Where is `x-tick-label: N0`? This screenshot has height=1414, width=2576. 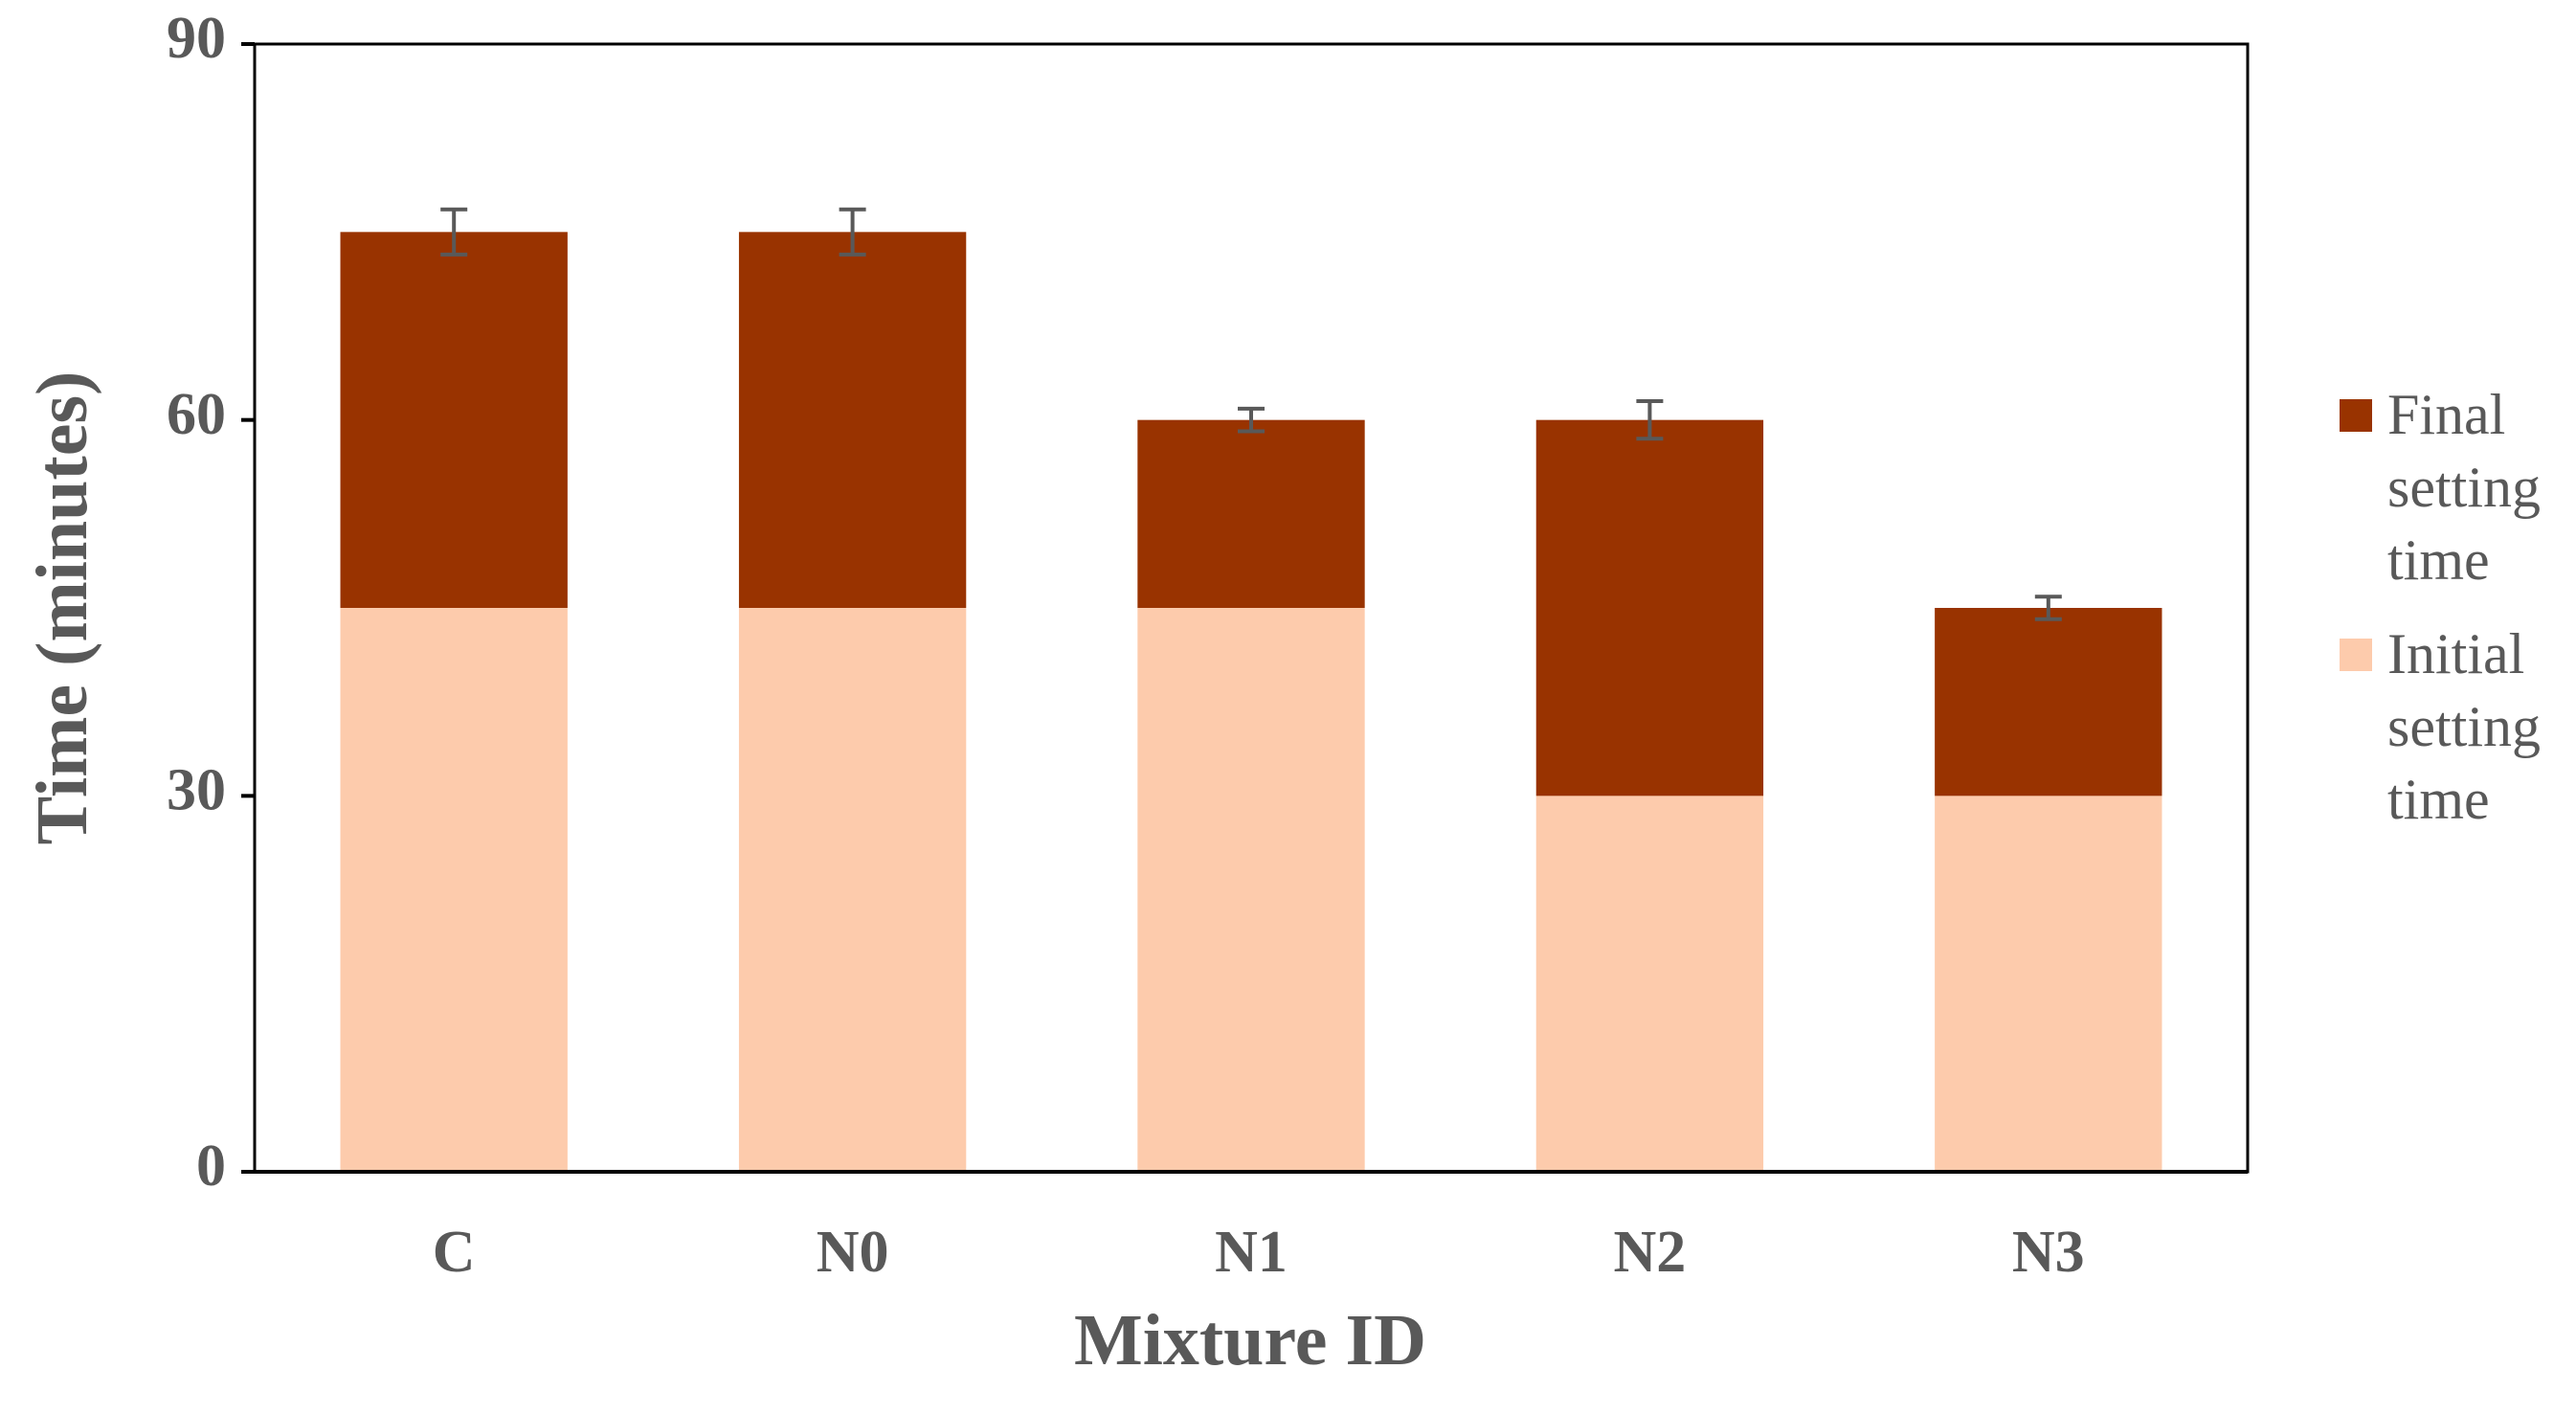 x-tick-label: N0 is located at coordinates (853, 1252).